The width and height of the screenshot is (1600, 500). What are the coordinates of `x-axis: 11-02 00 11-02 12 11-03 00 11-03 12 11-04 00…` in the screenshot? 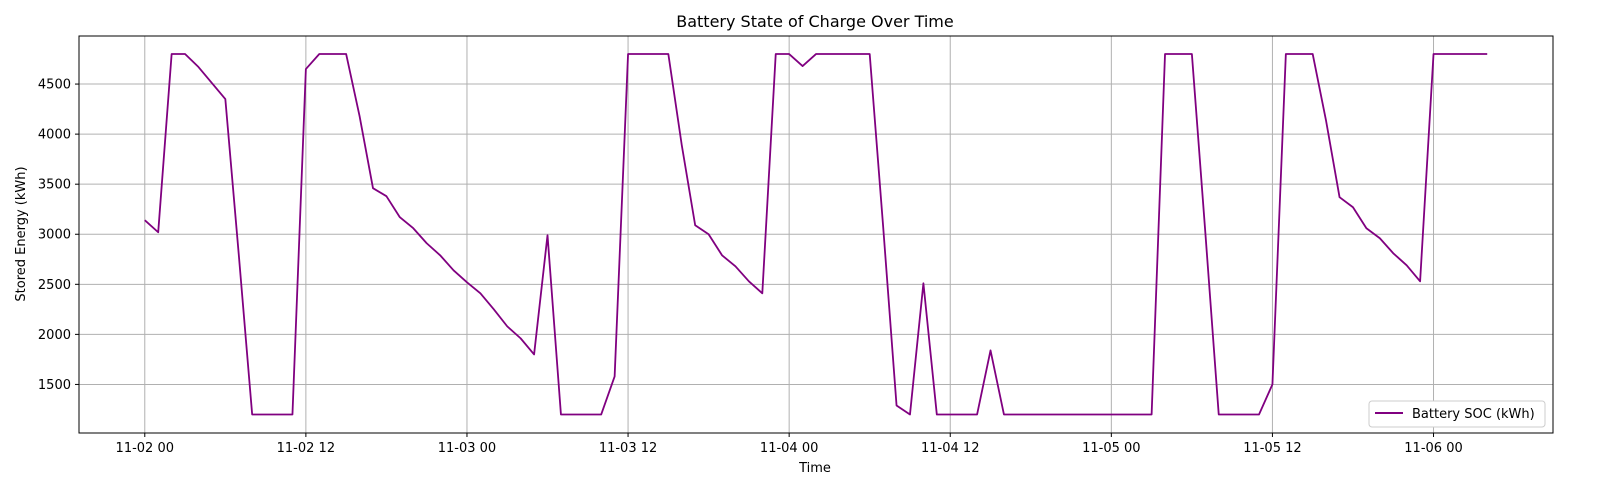 It's located at (789, 444).